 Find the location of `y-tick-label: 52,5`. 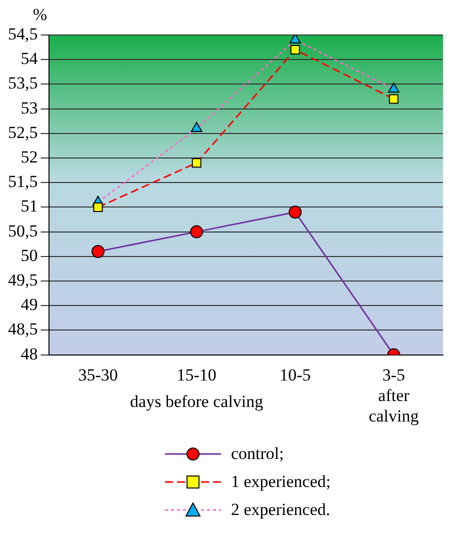

y-tick-label: 52,5 is located at coordinates (23, 132).